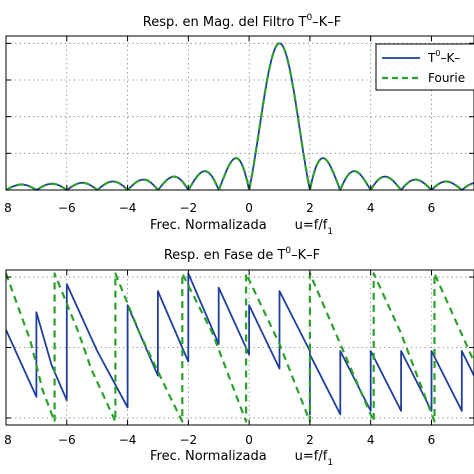  I want to click on legend-label: T0–K–, so click(443, 57).